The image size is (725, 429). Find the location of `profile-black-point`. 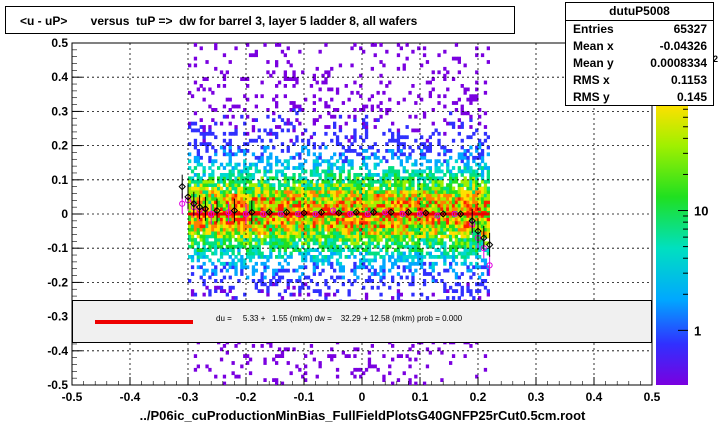

profile-black-point is located at coordinates (489, 245).